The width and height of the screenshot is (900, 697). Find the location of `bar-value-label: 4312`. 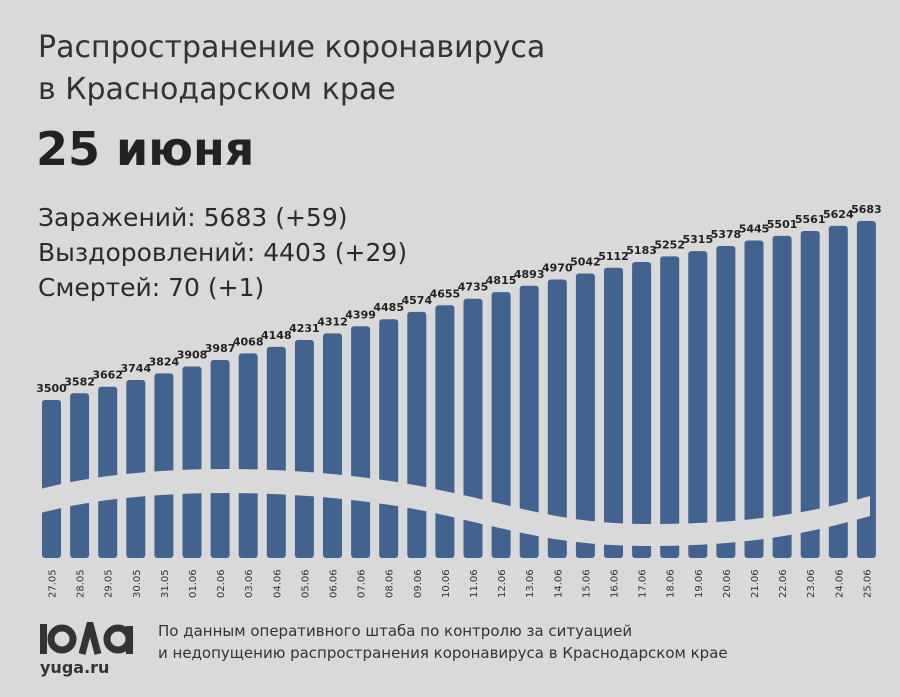

bar-value-label: 4312 is located at coordinates (332, 321).